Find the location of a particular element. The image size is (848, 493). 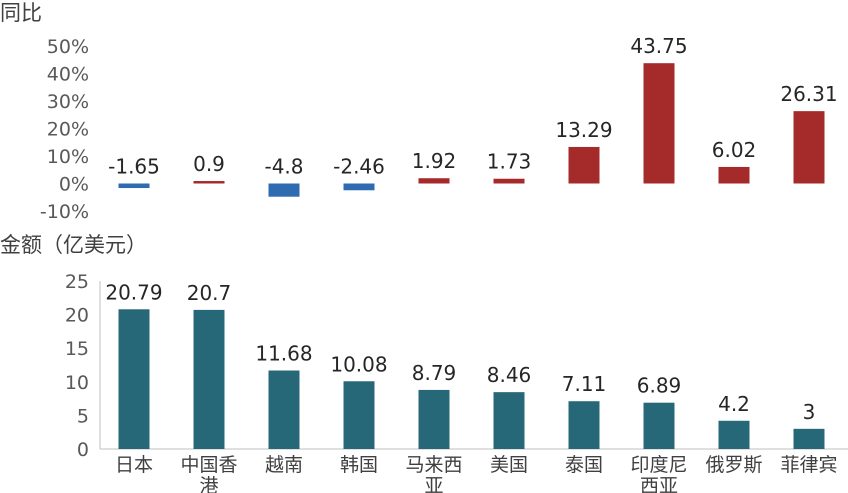

x-category-label: 越南 is located at coordinates (284, 465).